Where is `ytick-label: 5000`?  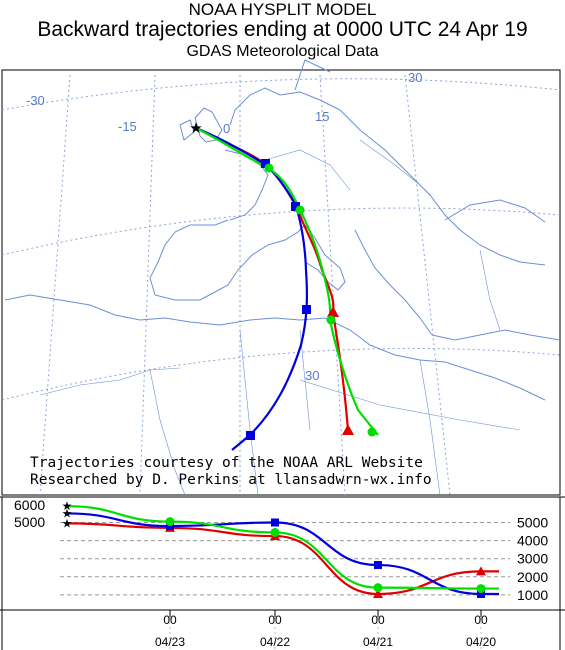
ytick-label: 5000 is located at coordinates (532, 523).